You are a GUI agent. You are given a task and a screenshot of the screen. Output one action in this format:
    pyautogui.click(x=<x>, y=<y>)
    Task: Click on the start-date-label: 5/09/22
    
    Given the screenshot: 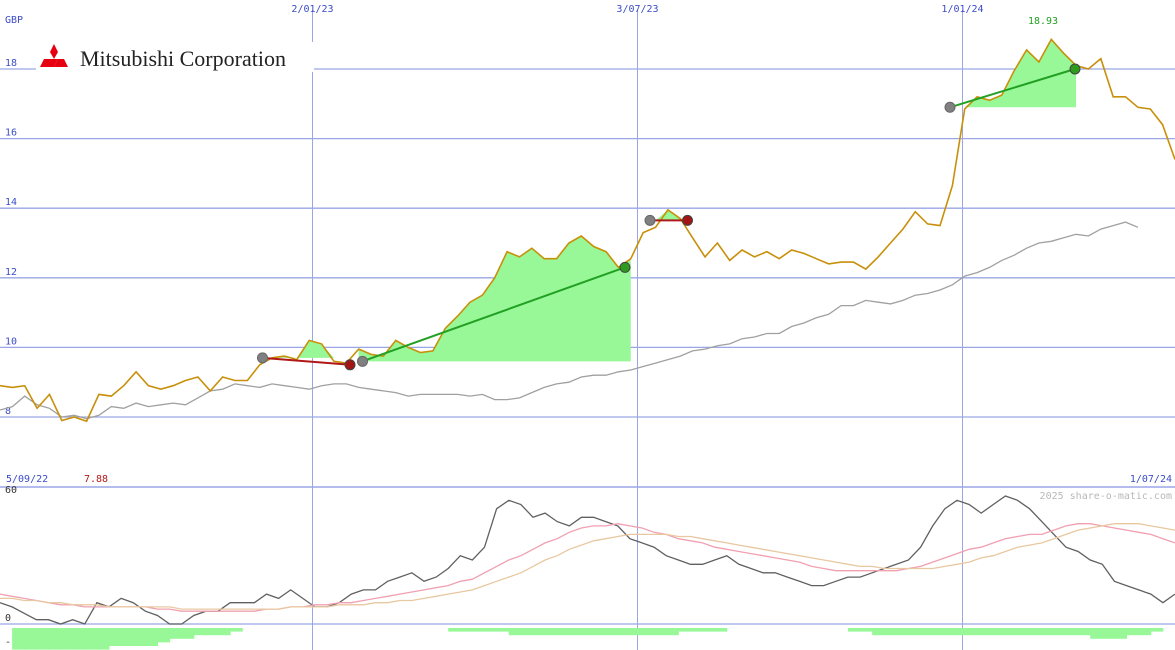 What is the action you would take?
    pyautogui.click(x=27, y=479)
    